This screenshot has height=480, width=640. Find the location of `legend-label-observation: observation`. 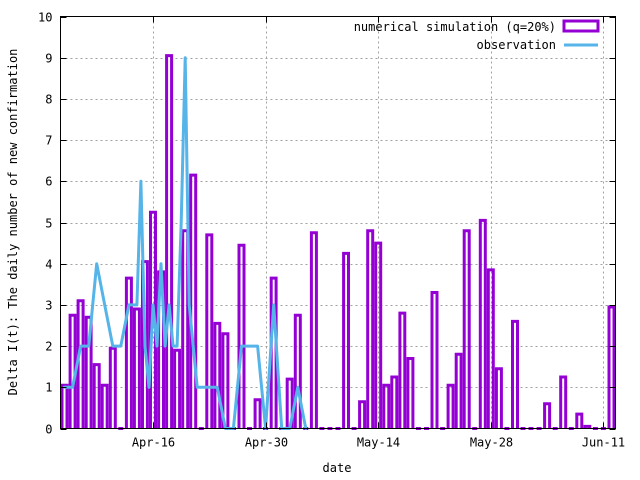

legend-label-observation: observation is located at coordinates (516, 45).